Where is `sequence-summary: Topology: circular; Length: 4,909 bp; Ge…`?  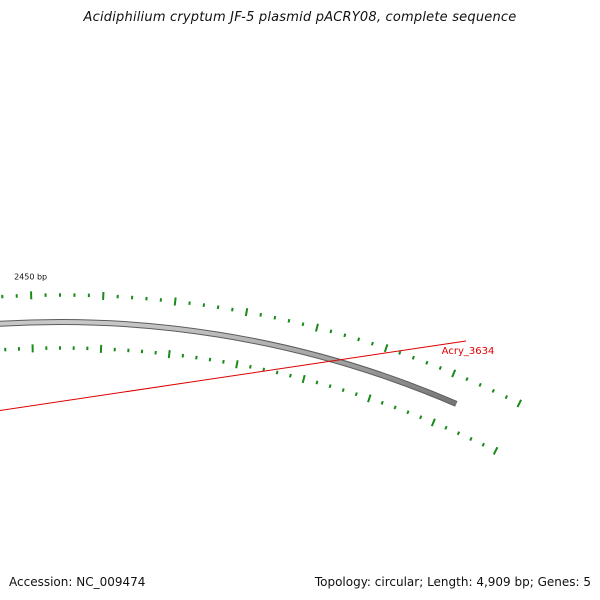 sequence-summary: Topology: circular; Length: 4,909 bp; Ge… is located at coordinates (452, 582).